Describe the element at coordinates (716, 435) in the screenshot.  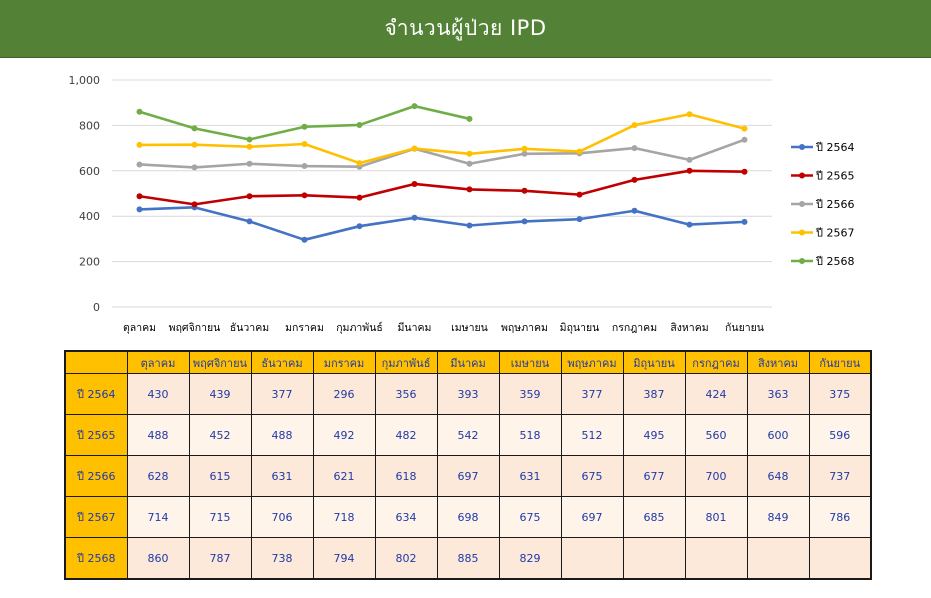
I see `table-cell: 560` at that location.